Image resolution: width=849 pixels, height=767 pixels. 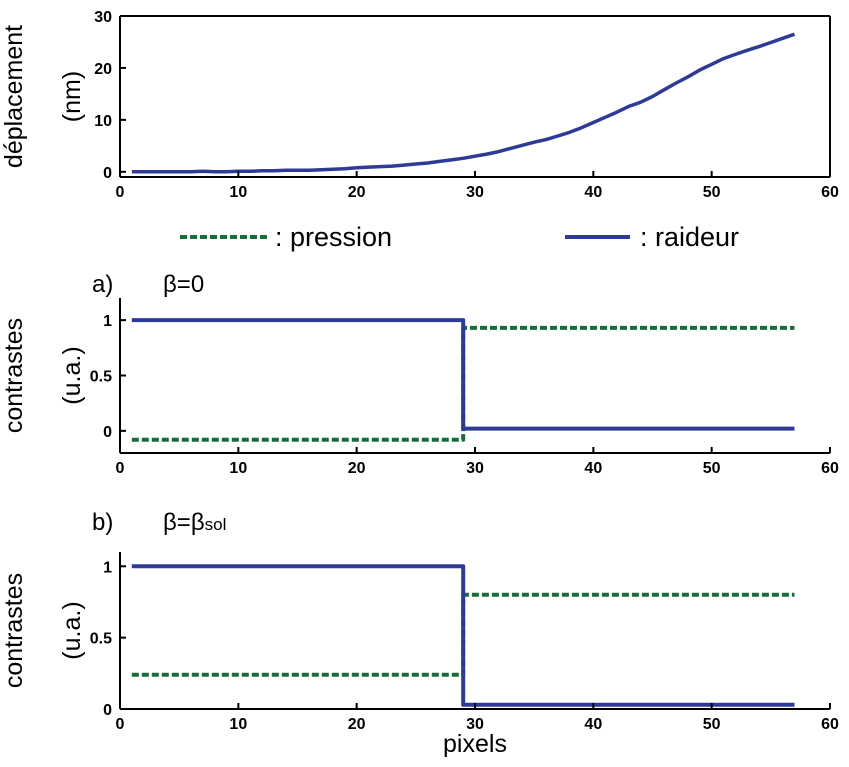 I want to click on panel-b-beta-sub: sol, so click(x=216, y=524).